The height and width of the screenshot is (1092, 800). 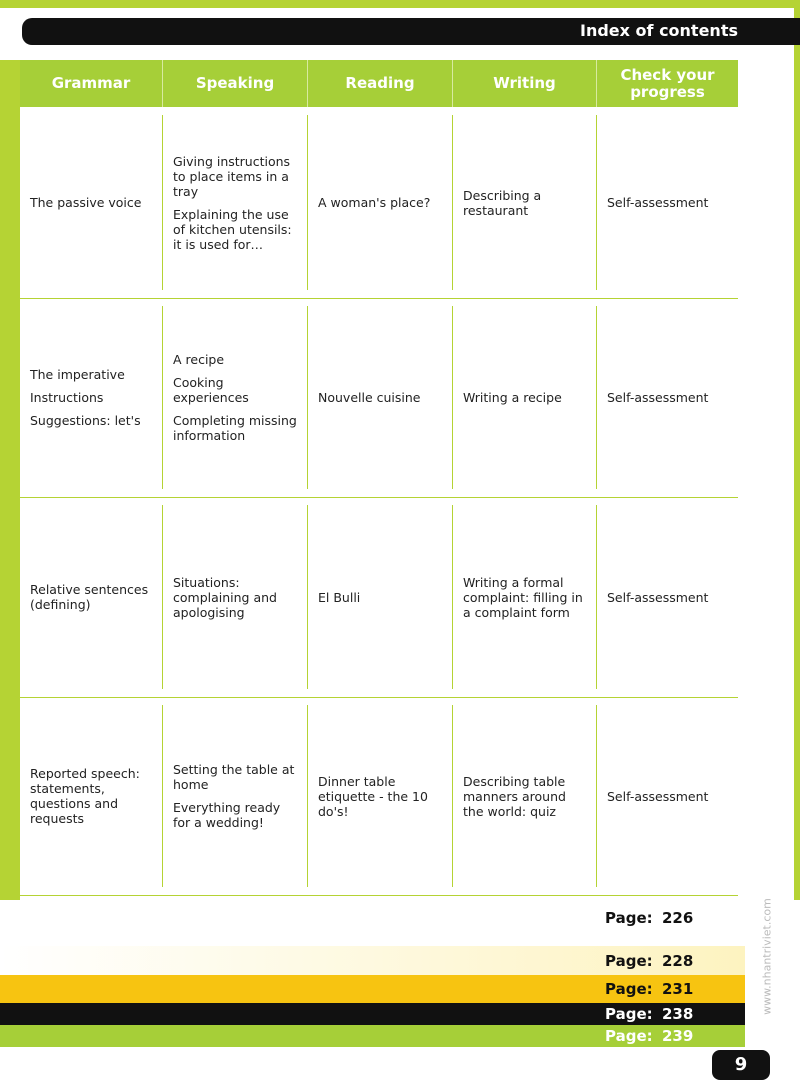 I want to click on page-band: Page: 239, so click(x=372, y=1036).